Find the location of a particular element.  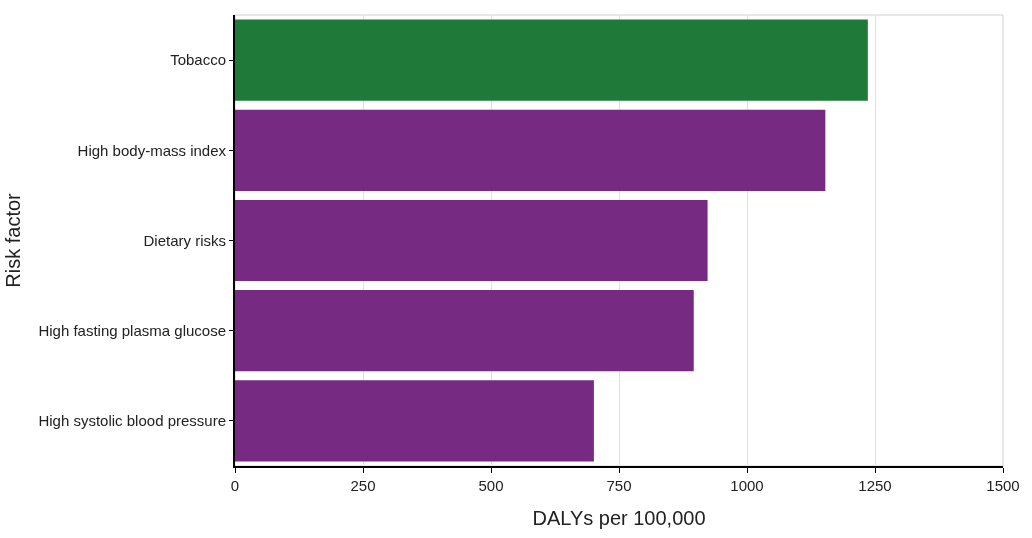

x-tick-label: 500 is located at coordinates (491, 485).